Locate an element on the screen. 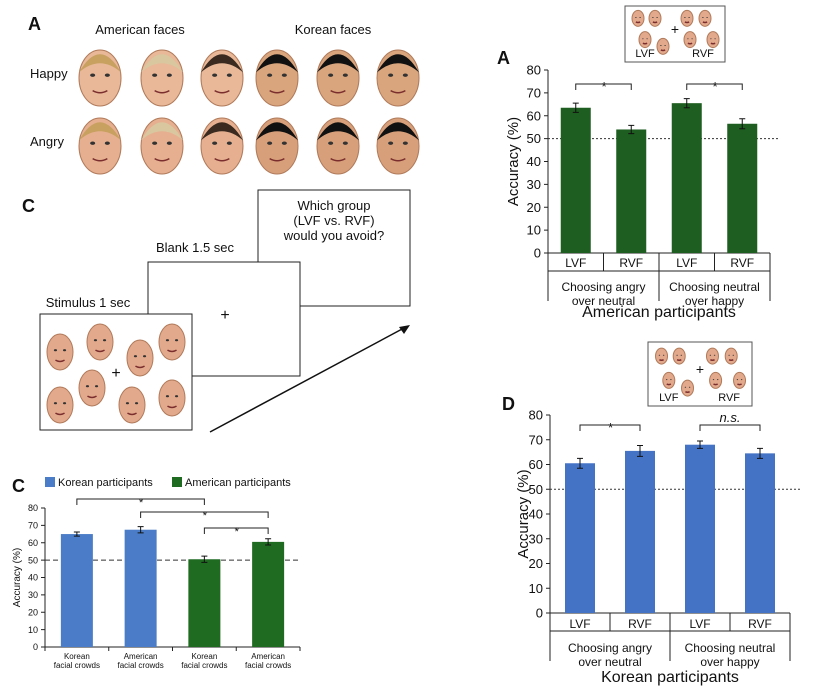 The height and width of the screenshot is (689, 837). group-label: Choosing neutral over happy is located at coordinates (714, 294).